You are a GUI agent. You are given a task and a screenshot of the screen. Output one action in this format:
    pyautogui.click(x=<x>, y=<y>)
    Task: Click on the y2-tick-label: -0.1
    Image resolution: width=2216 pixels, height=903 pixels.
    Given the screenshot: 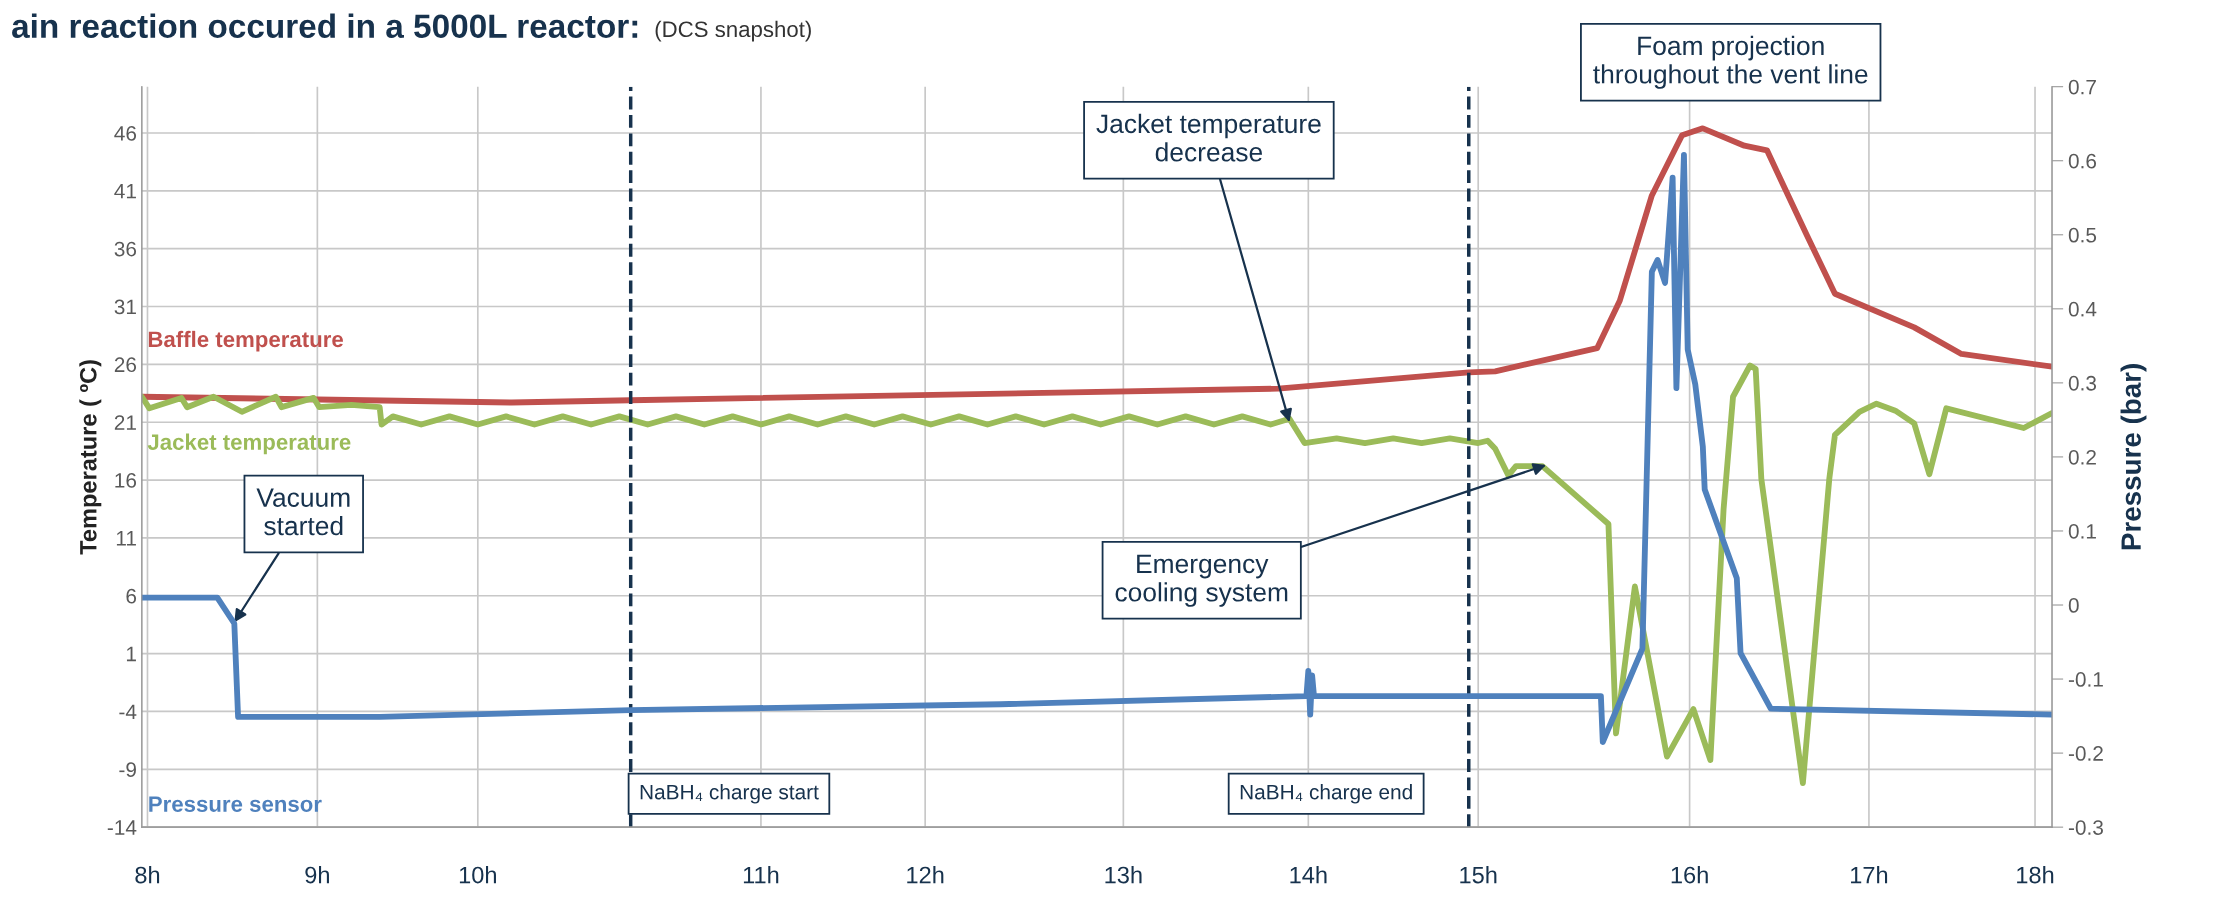 What is the action you would take?
    pyautogui.click(x=2085, y=679)
    